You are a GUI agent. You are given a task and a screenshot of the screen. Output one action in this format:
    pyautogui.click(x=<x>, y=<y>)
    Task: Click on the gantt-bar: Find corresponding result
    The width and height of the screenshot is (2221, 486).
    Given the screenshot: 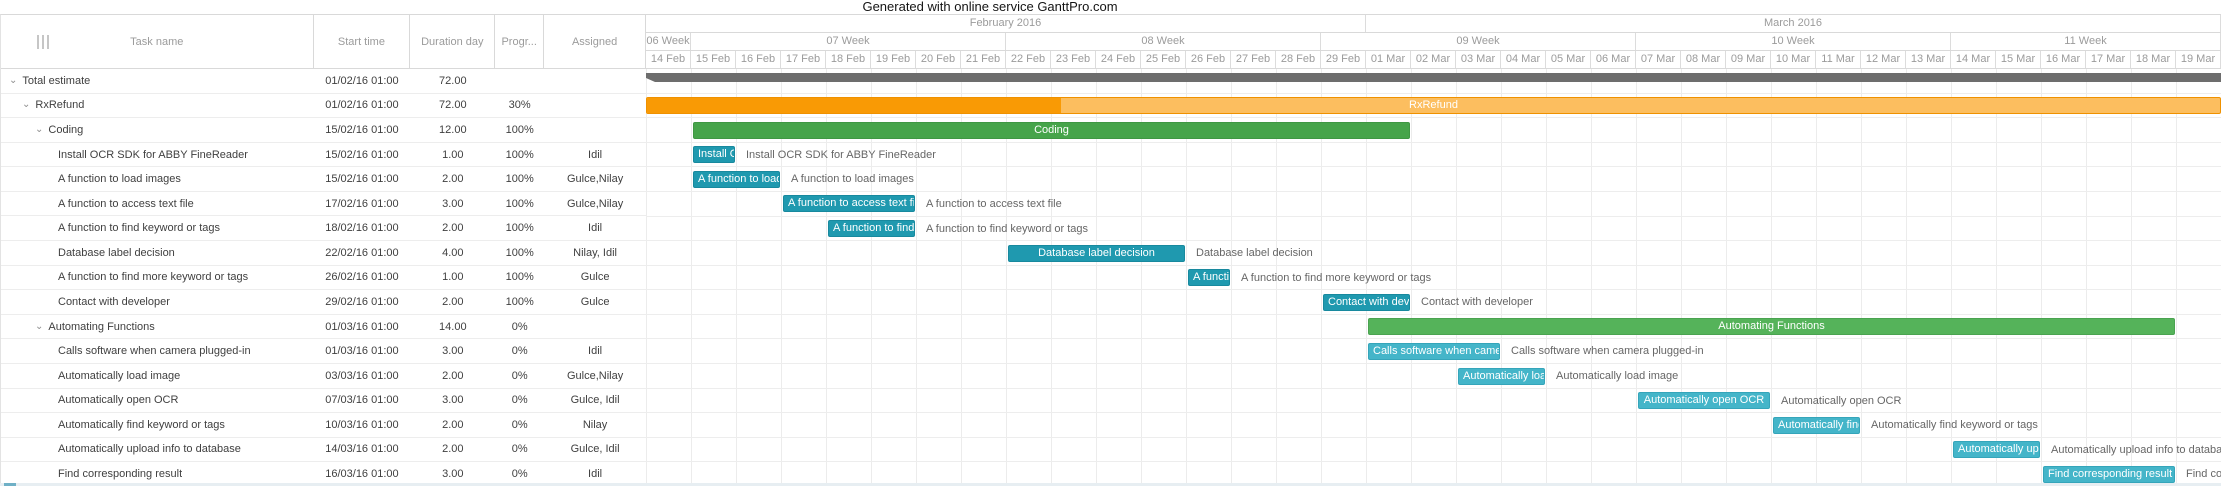 What is the action you would take?
    pyautogui.click(x=2109, y=474)
    